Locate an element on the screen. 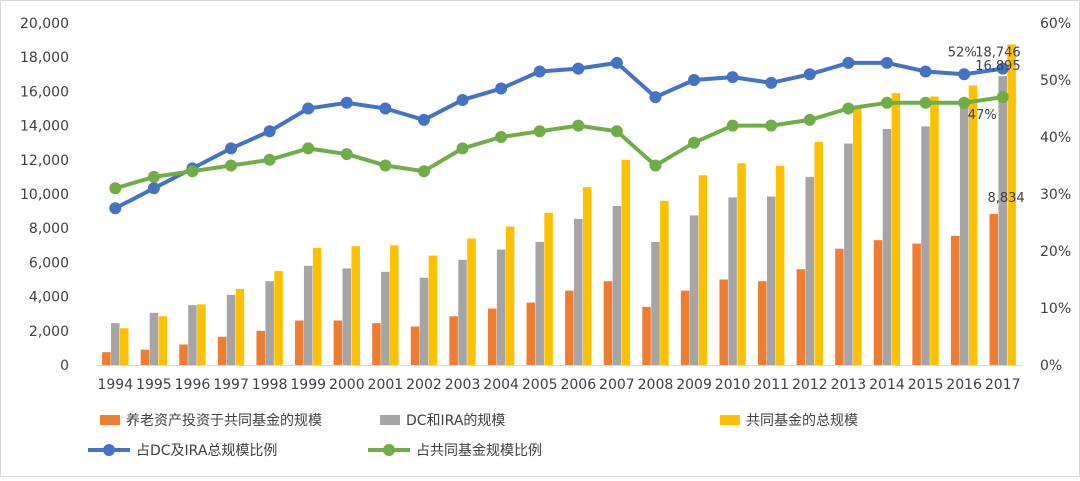  bar-1-2001 is located at coordinates (376, 344).